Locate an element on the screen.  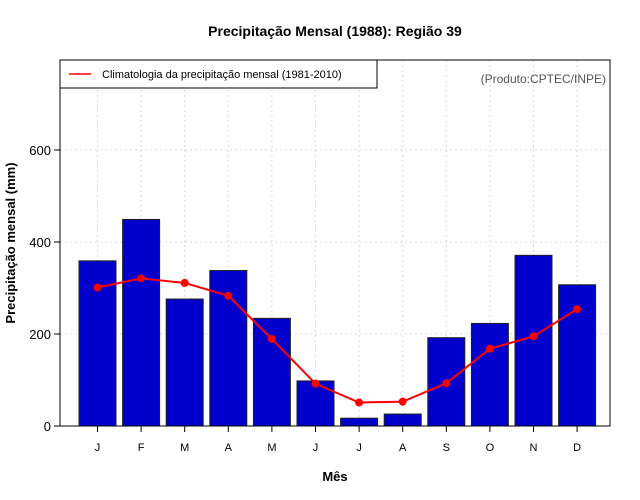
x-axis-title: Mês is located at coordinates (334, 476).